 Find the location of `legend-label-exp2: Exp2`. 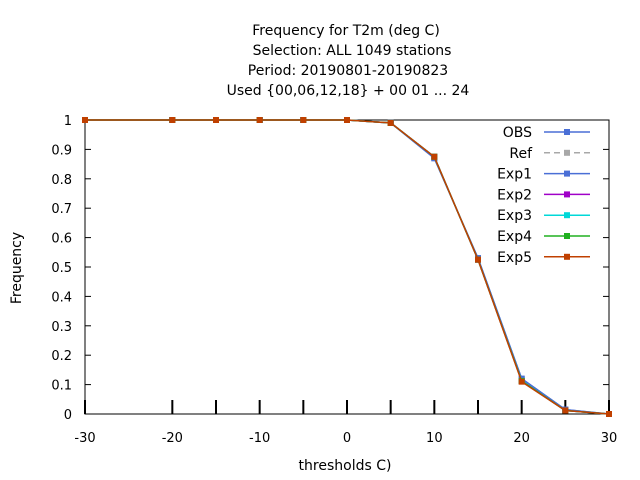

legend-label-exp2: Exp2 is located at coordinates (514, 195).